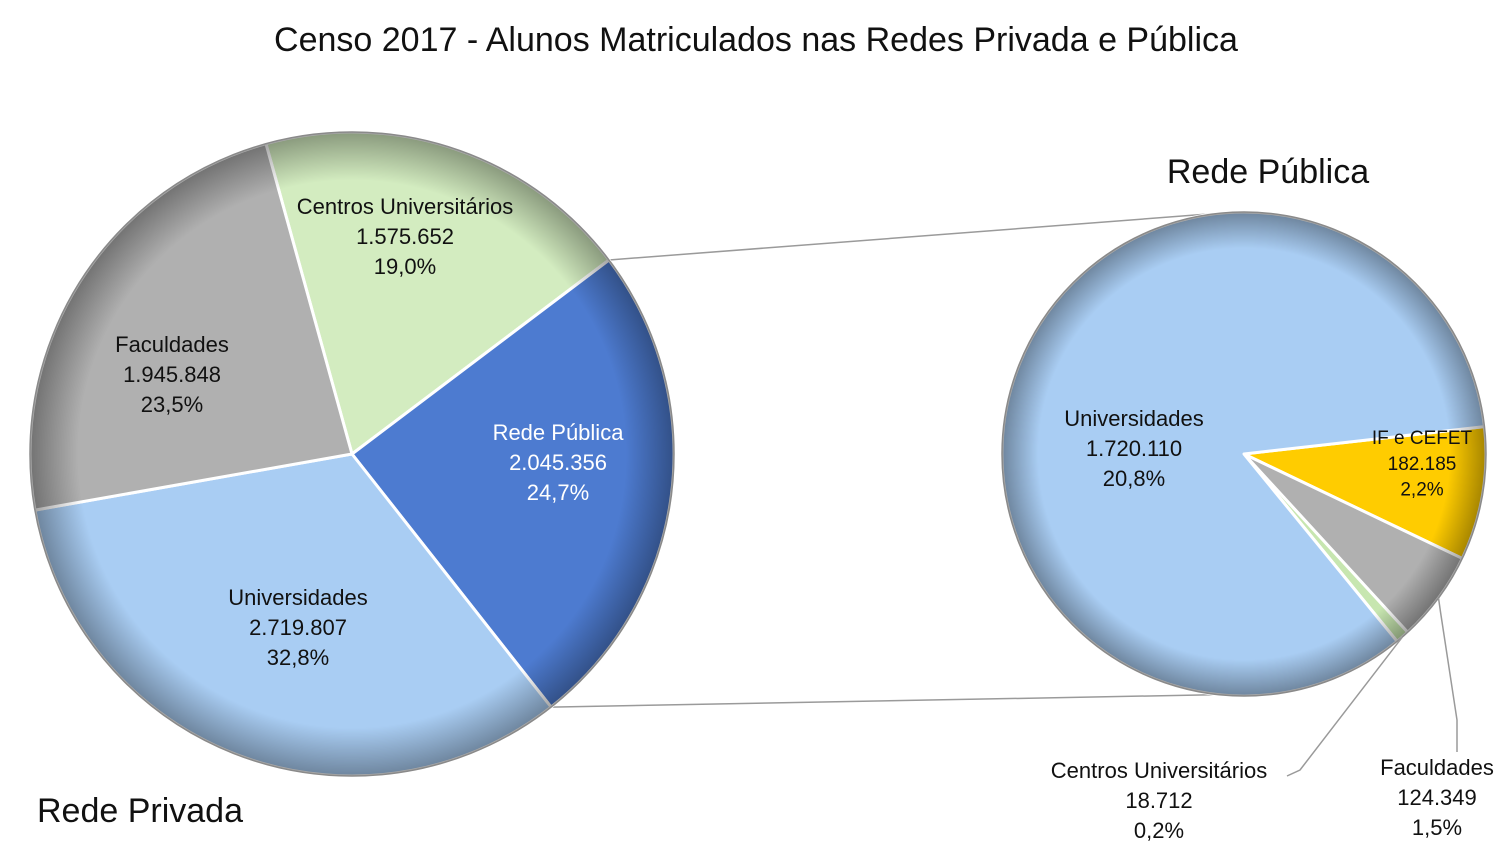 This screenshot has width=1512, height=857. What do you see at coordinates (915, 236) in the screenshot?
I see `connector-line-top` at bounding box center [915, 236].